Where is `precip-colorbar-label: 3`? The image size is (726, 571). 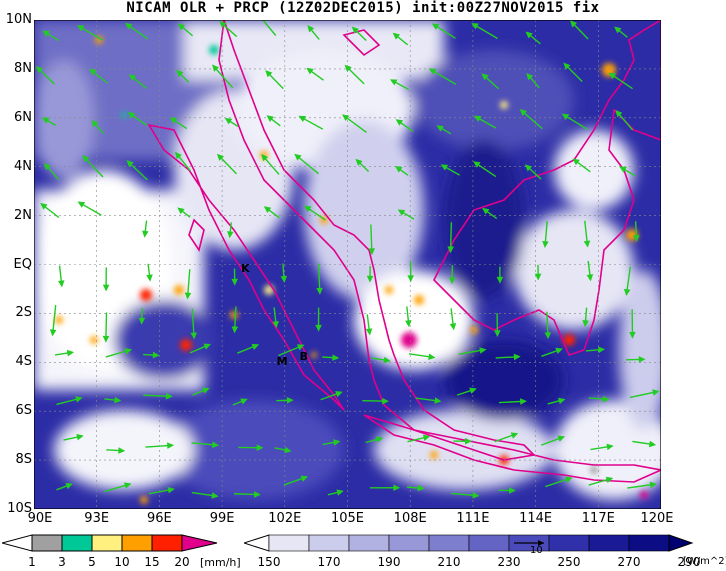
precip-colorbar-label: 3 is located at coordinates (62, 562).